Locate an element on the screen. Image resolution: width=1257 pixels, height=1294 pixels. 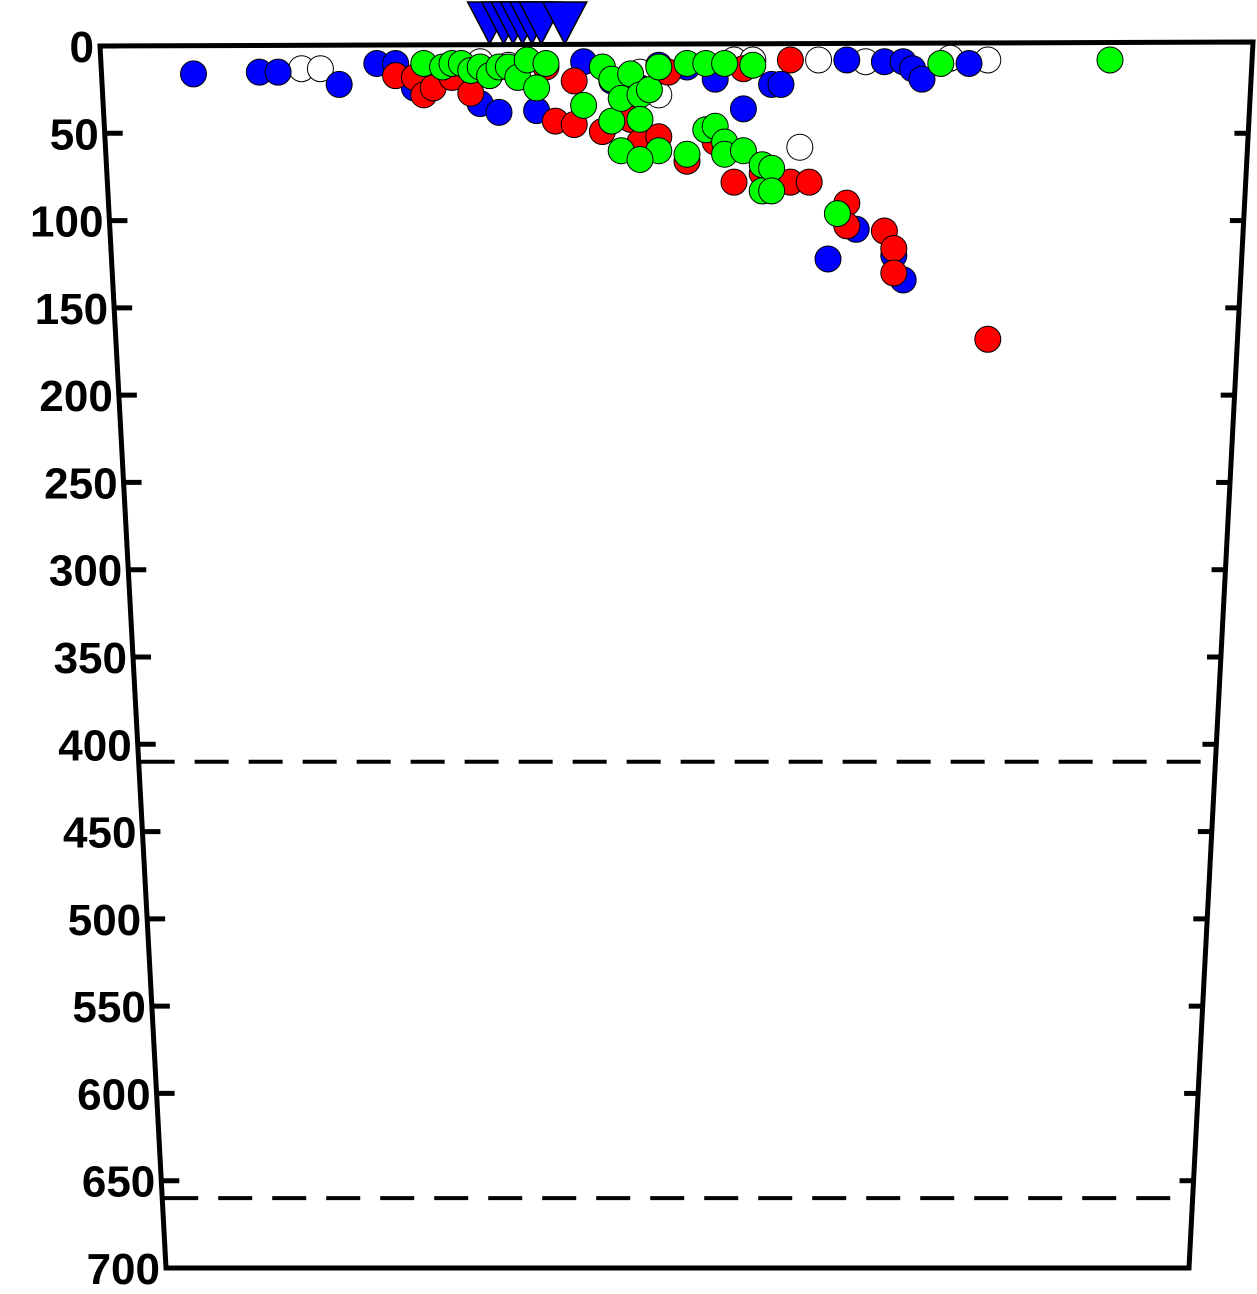
station-markers is located at coordinates (527, 23).